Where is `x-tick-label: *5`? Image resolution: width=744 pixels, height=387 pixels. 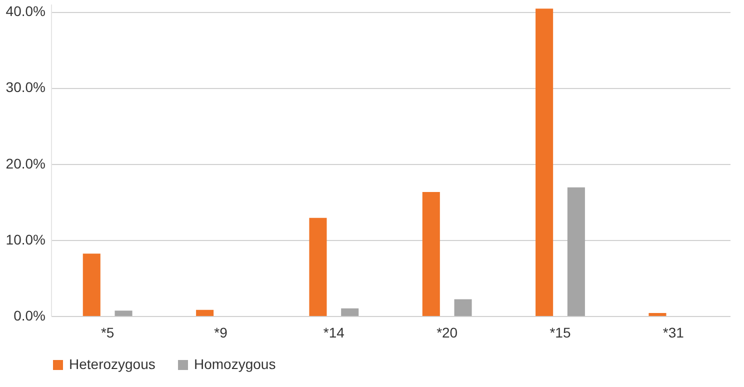 x-tick-label: *5 is located at coordinates (107, 332).